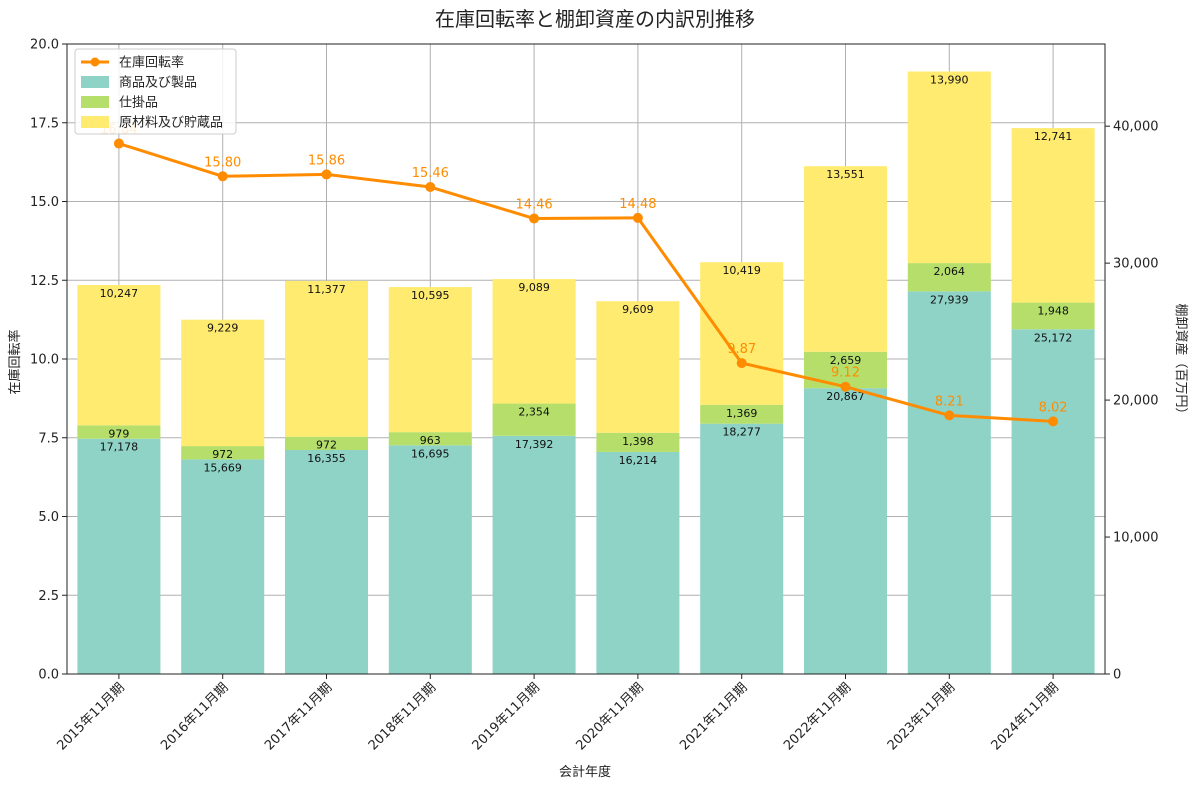  Describe the element at coordinates (326, 160) in the screenshot. I see `turnover-value-label: 15.86` at that location.